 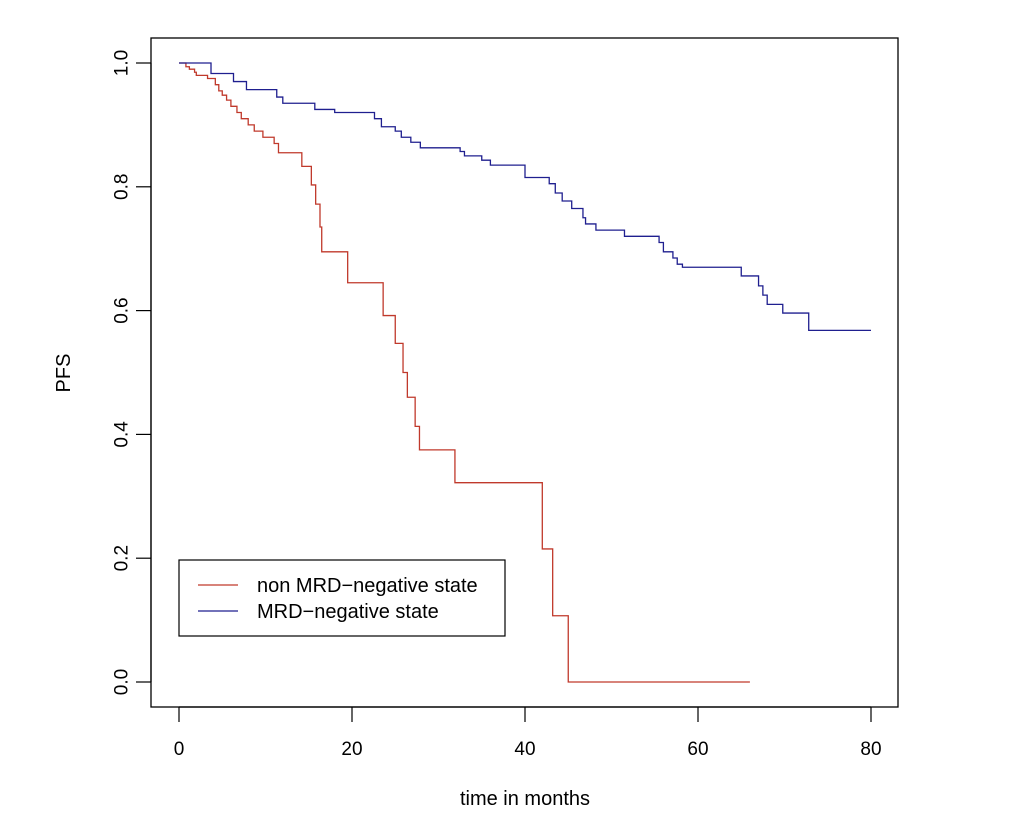 What do you see at coordinates (348, 612) in the screenshot?
I see `legend-label-mrd: MRD−negative state` at bounding box center [348, 612].